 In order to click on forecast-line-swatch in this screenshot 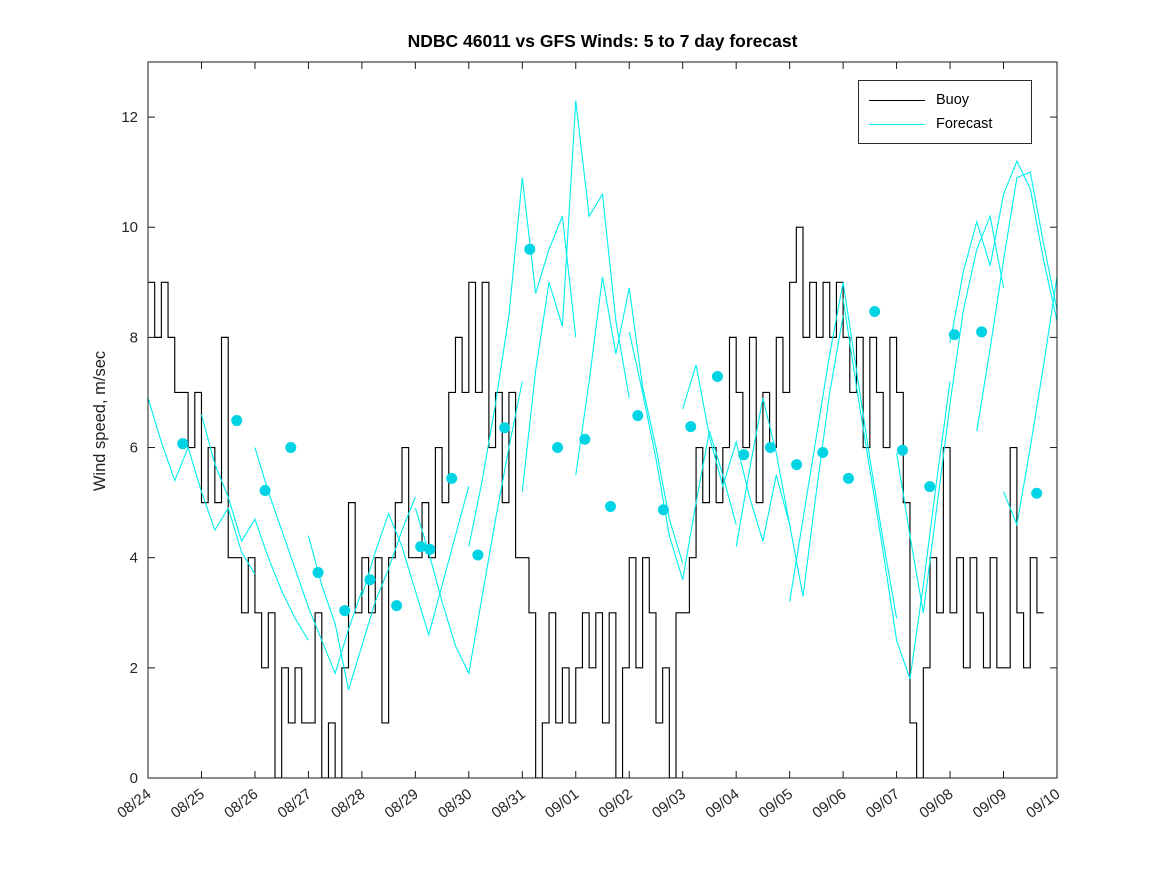, I will do `click(897, 124)`.